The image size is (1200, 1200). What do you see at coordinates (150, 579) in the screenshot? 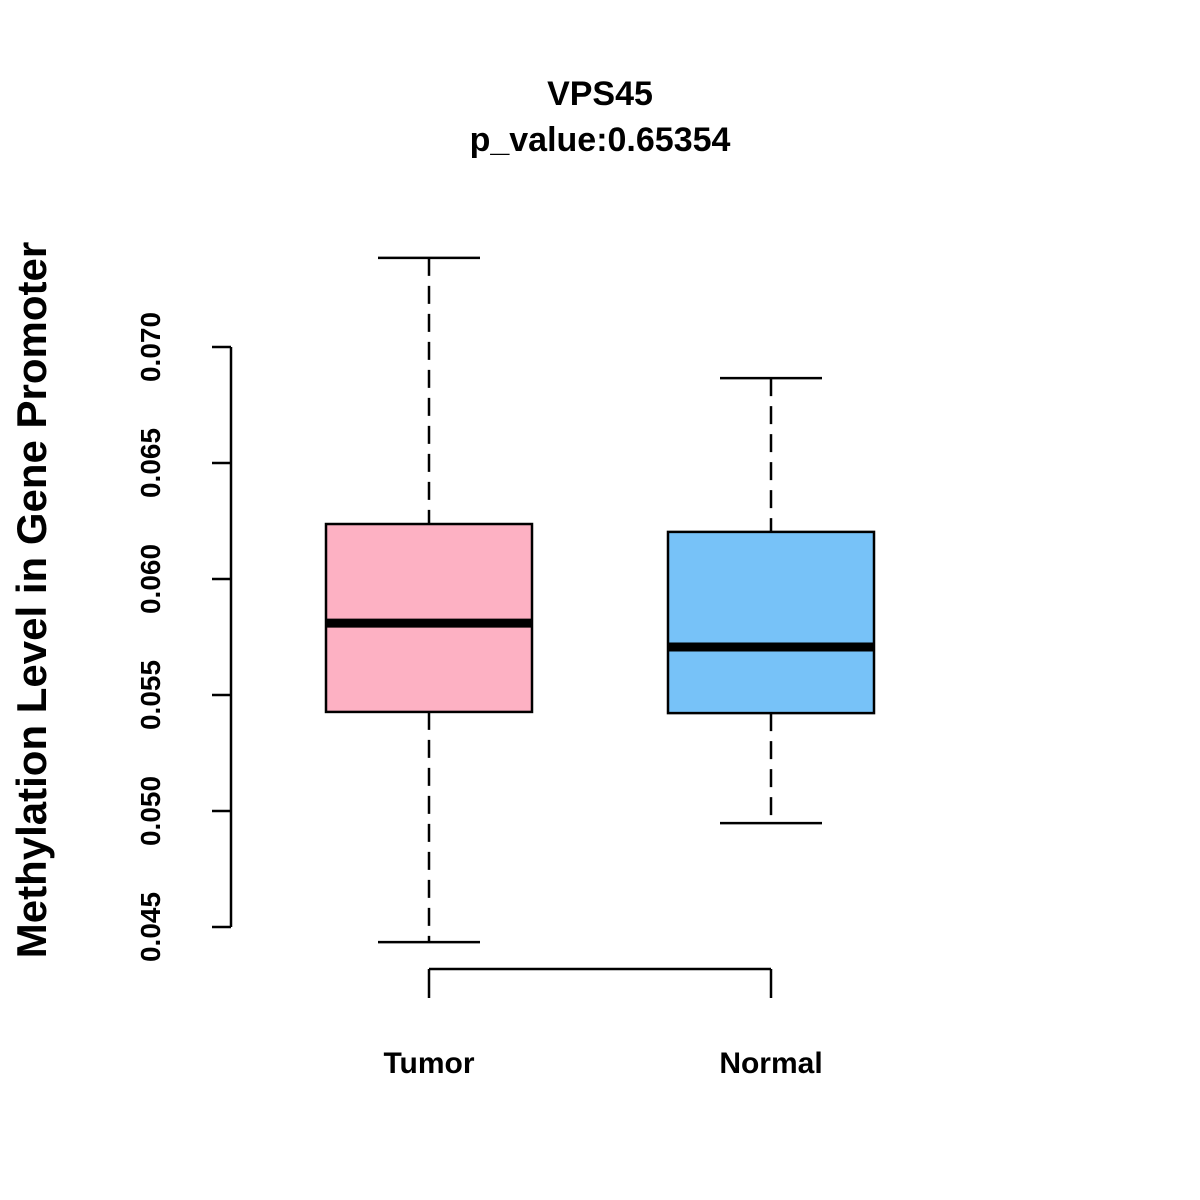
I see `y-tick-label: 0.060` at bounding box center [150, 579].